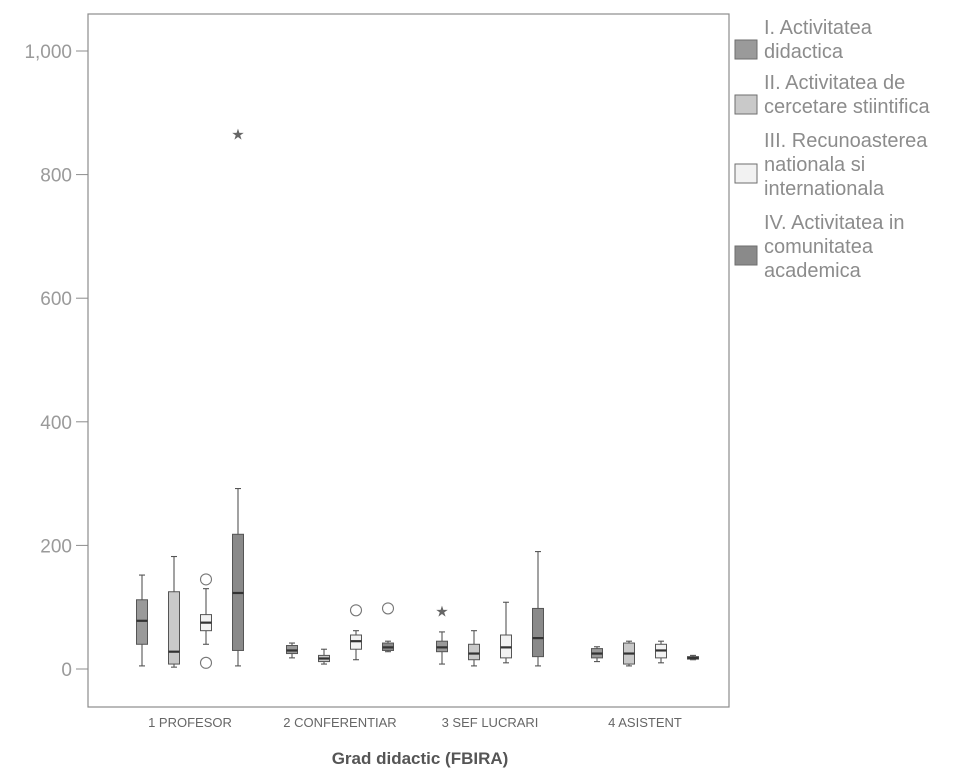 This screenshot has width=972, height=769. Describe the element at coordinates (818, 28) in the screenshot. I see `legend-label: I. Activitatea` at that location.